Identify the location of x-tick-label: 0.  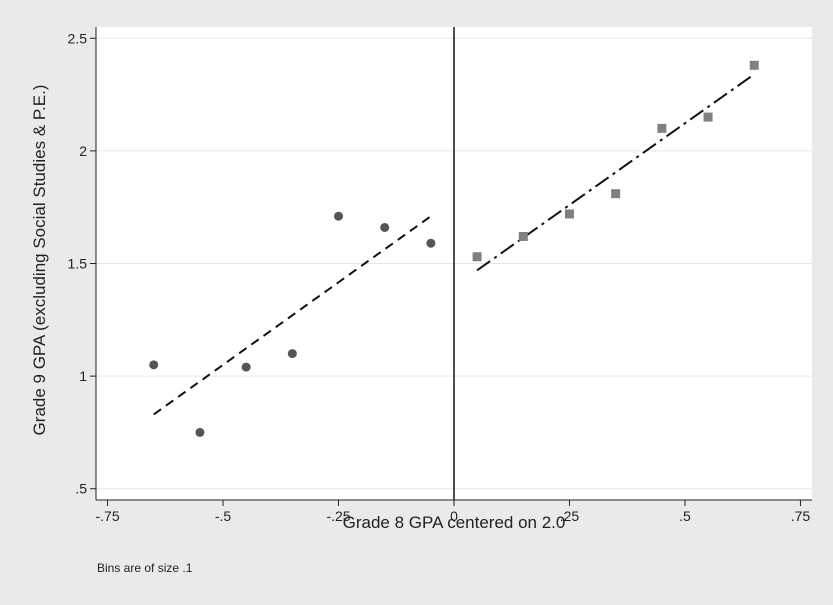
(454, 516).